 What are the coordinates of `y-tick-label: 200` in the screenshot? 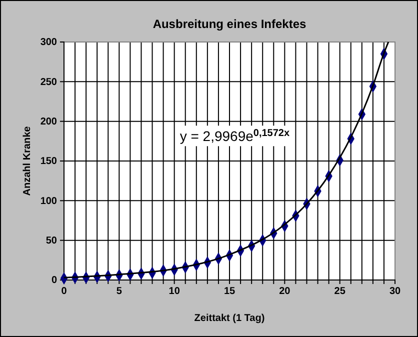 It's located at (49, 122).